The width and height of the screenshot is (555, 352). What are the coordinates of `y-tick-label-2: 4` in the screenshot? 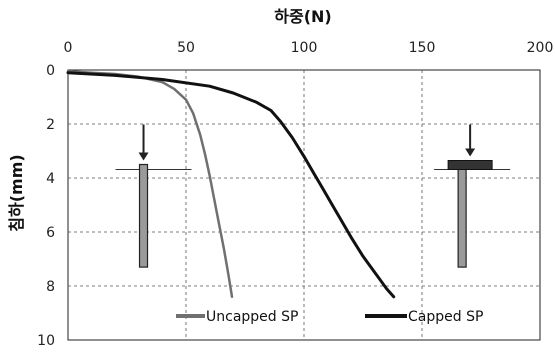 It's located at (50, 179).